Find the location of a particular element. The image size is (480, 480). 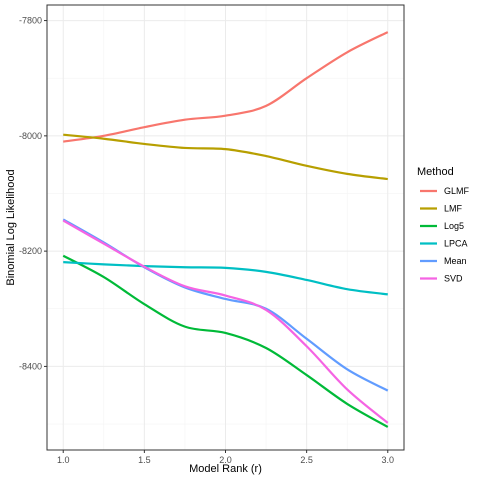

x-tick-label: 2.5 is located at coordinates (306, 460).